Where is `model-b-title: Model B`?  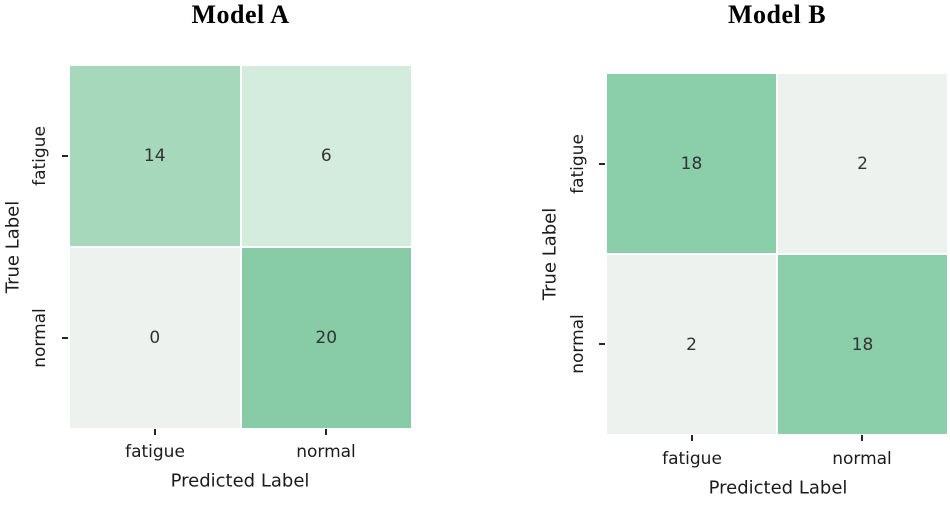 model-b-title: Model B is located at coordinates (777, 14).